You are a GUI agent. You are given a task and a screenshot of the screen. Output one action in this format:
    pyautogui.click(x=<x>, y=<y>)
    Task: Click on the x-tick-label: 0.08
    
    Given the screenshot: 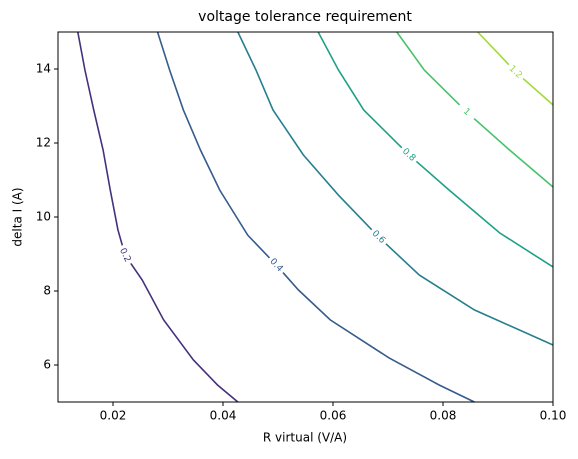 What is the action you would take?
    pyautogui.click(x=443, y=416)
    